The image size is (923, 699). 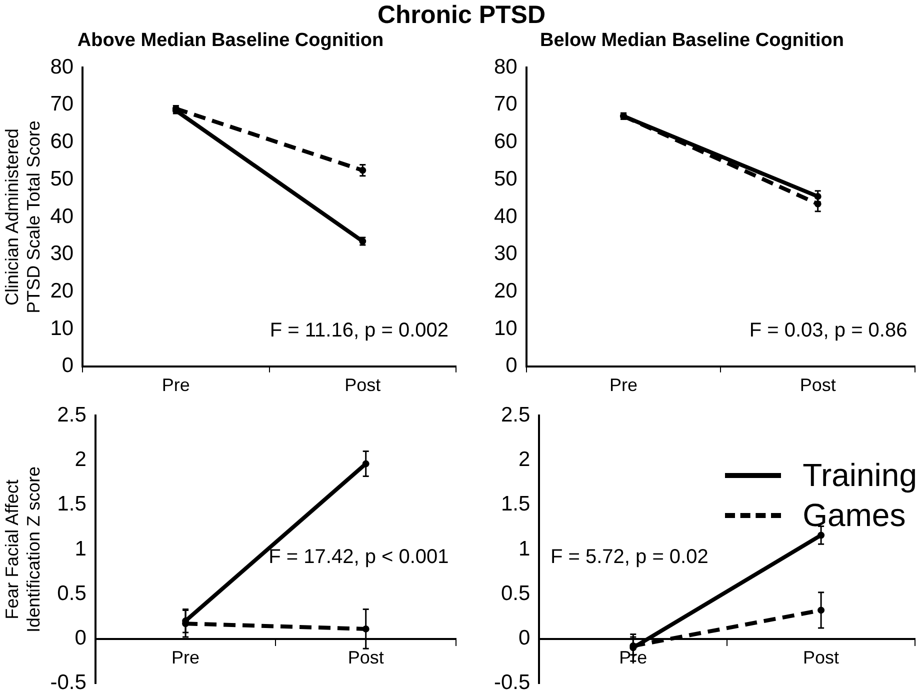 I want to click on annotation: F = 5.72, p = 0.02, so click(x=629, y=557).